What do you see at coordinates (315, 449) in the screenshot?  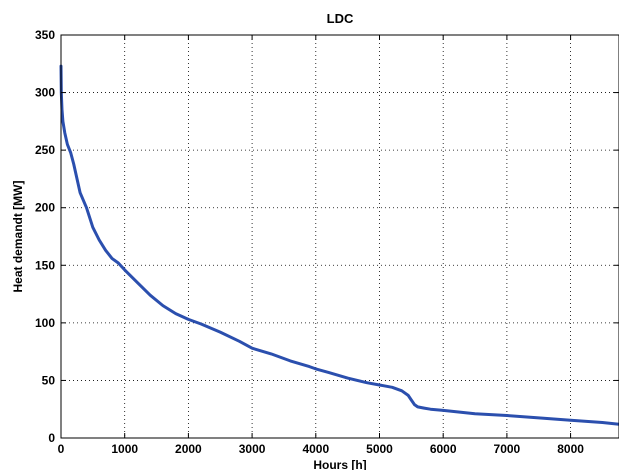 I see `x-tick-label: 4000` at bounding box center [315, 449].